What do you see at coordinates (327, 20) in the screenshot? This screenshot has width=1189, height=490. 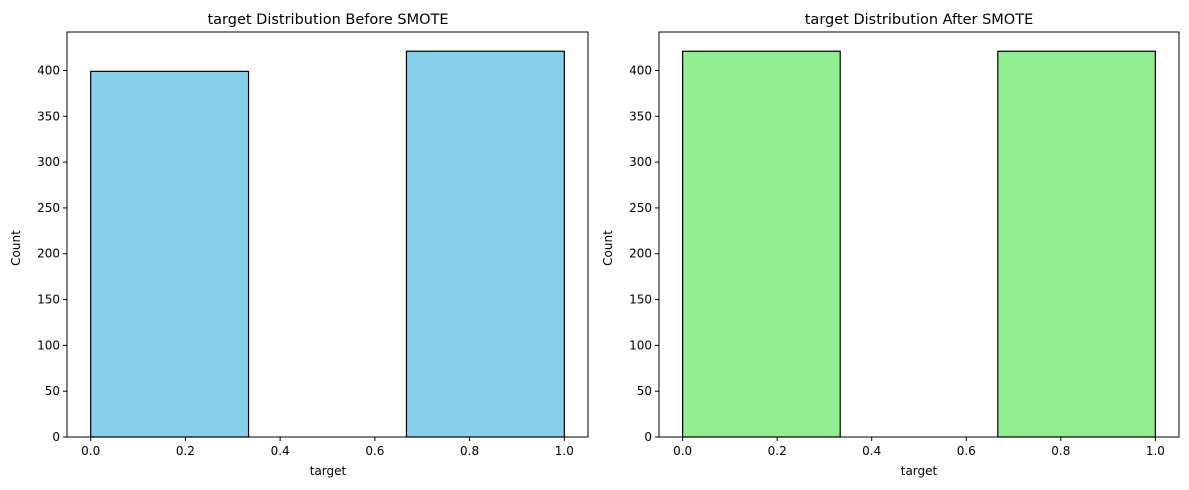 I see `chart-title: target Distribution Before SMOTE` at bounding box center [327, 20].